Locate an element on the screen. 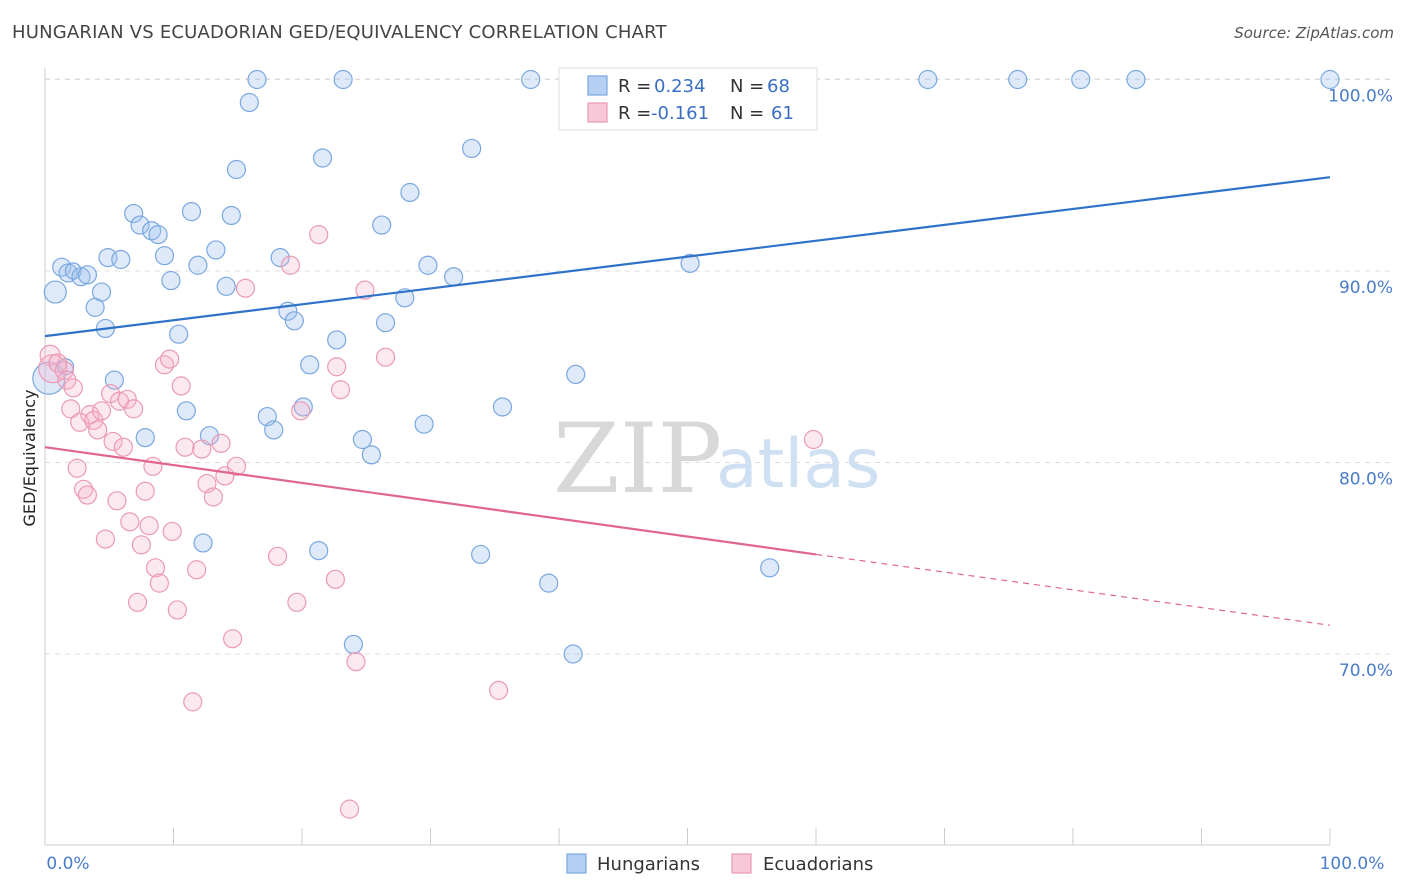 The height and width of the screenshot is (892, 1406). ecuadorians-trend-line is located at coordinates (430, 501).